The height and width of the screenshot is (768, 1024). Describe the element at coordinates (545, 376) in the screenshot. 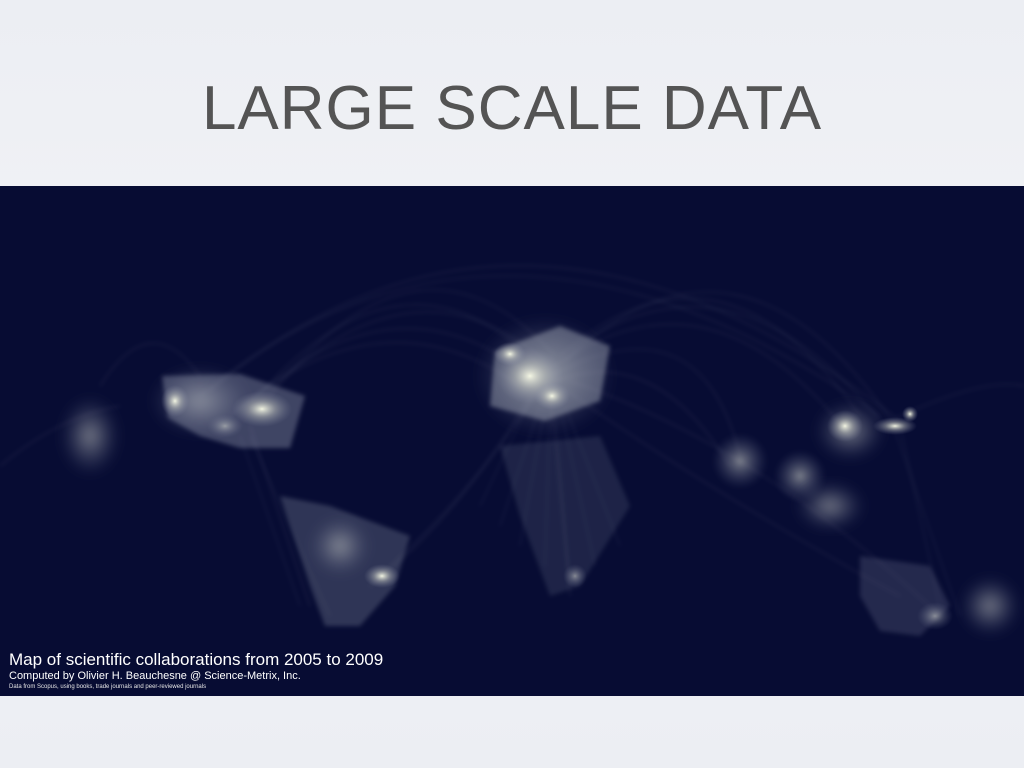

I see `europe-cluster` at that location.